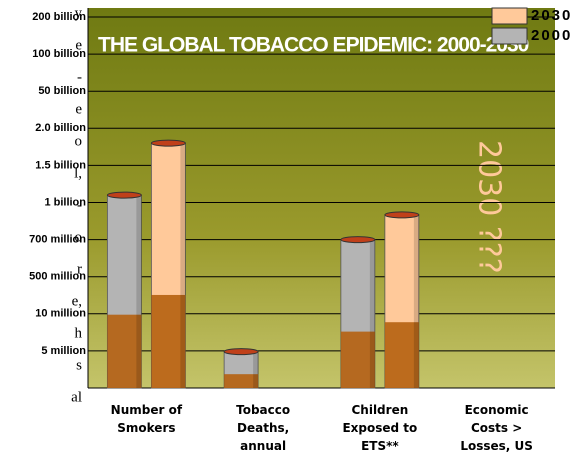  I want to click on legend-label: 2030, so click(551, 15).